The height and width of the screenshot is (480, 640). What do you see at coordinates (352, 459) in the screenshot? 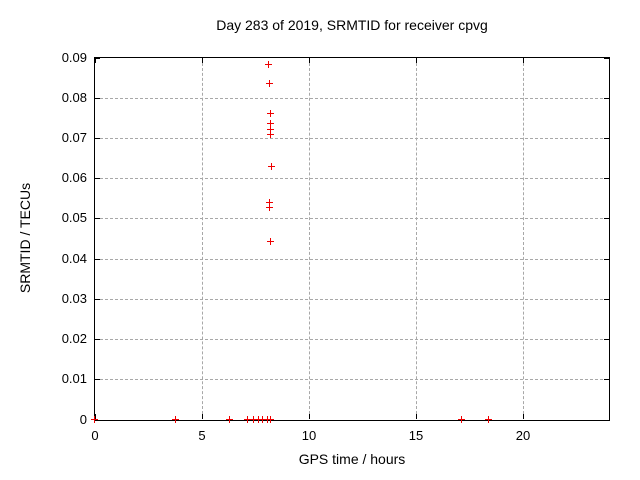
I see `x-axis-label: GPS time / hours` at bounding box center [352, 459].